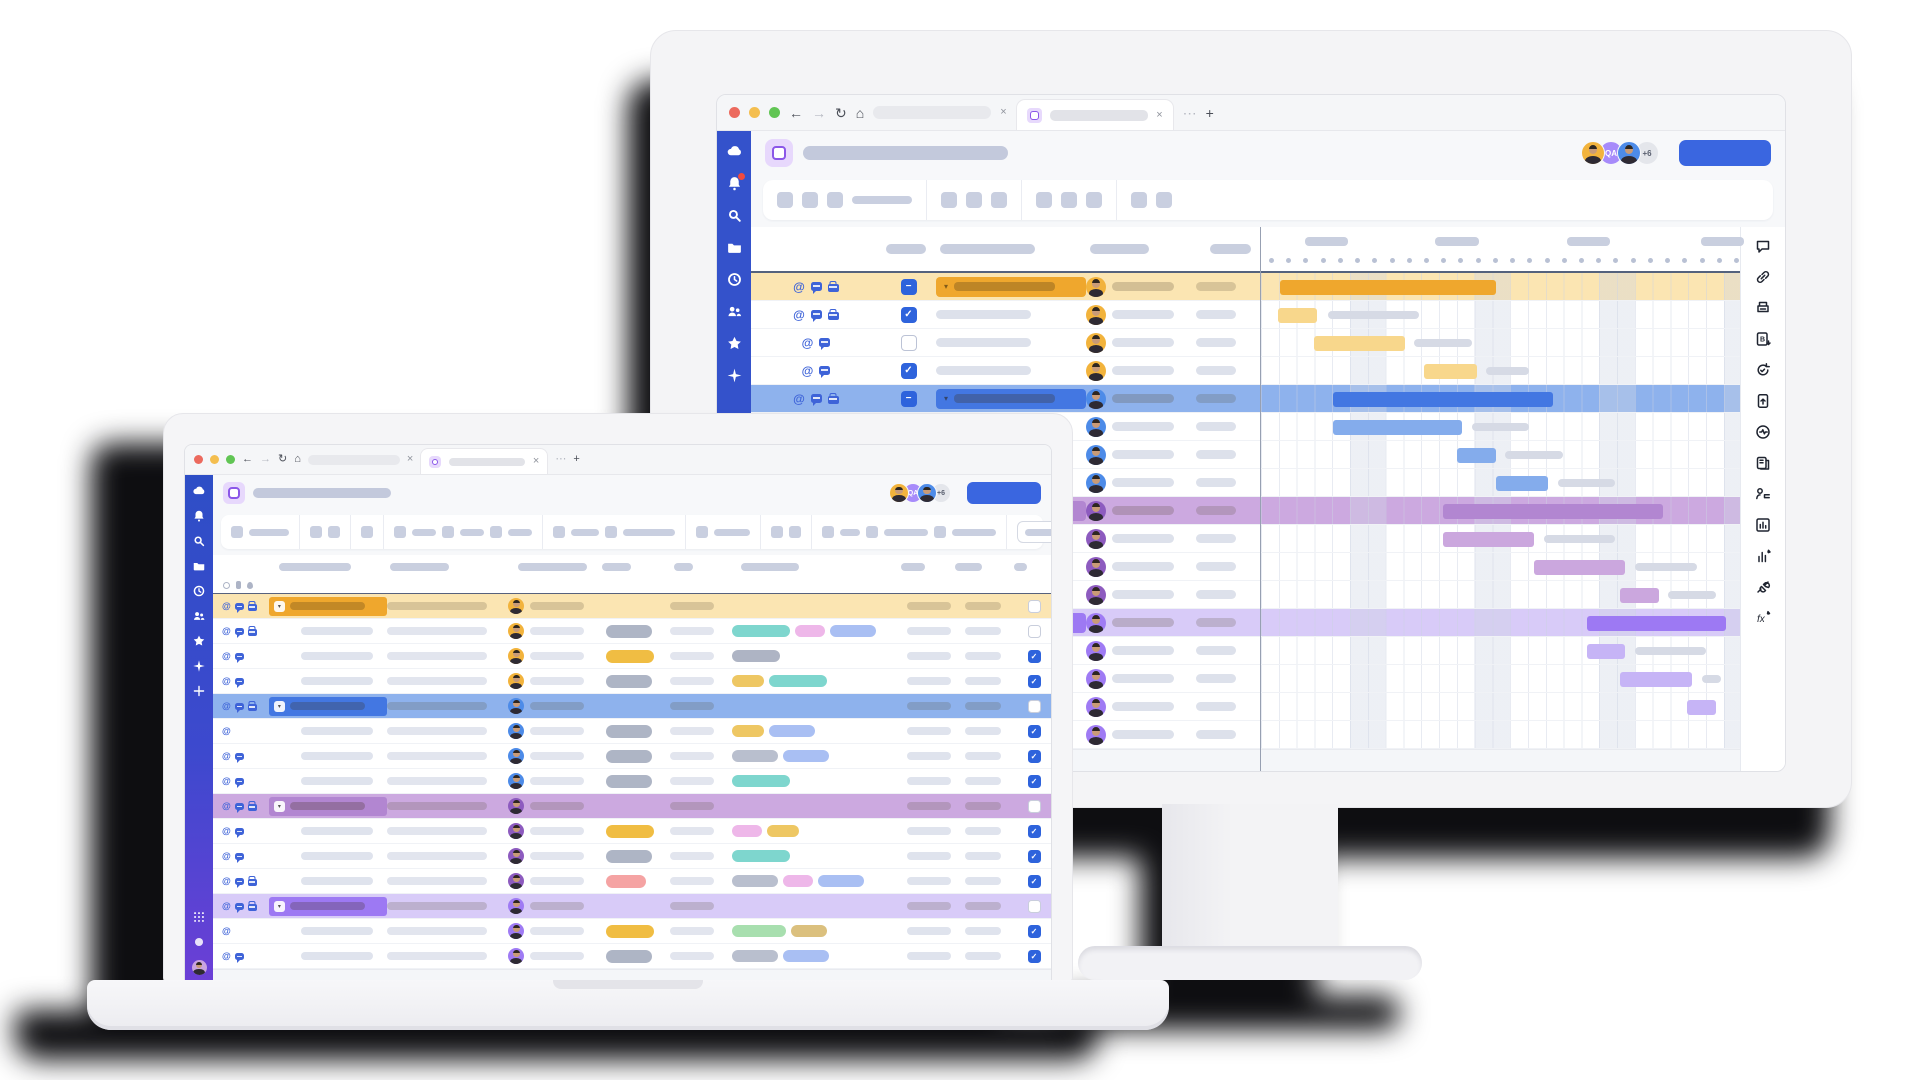 The height and width of the screenshot is (1080, 1920). I want to click on toolbar-dropdown: ˅, so click(1034, 532).